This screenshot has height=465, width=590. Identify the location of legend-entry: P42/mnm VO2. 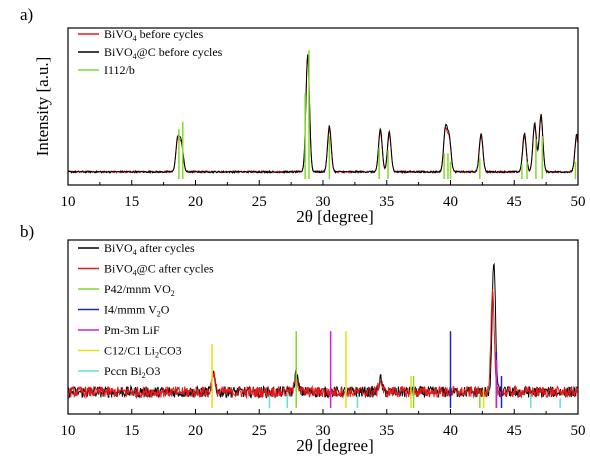
(126, 290).